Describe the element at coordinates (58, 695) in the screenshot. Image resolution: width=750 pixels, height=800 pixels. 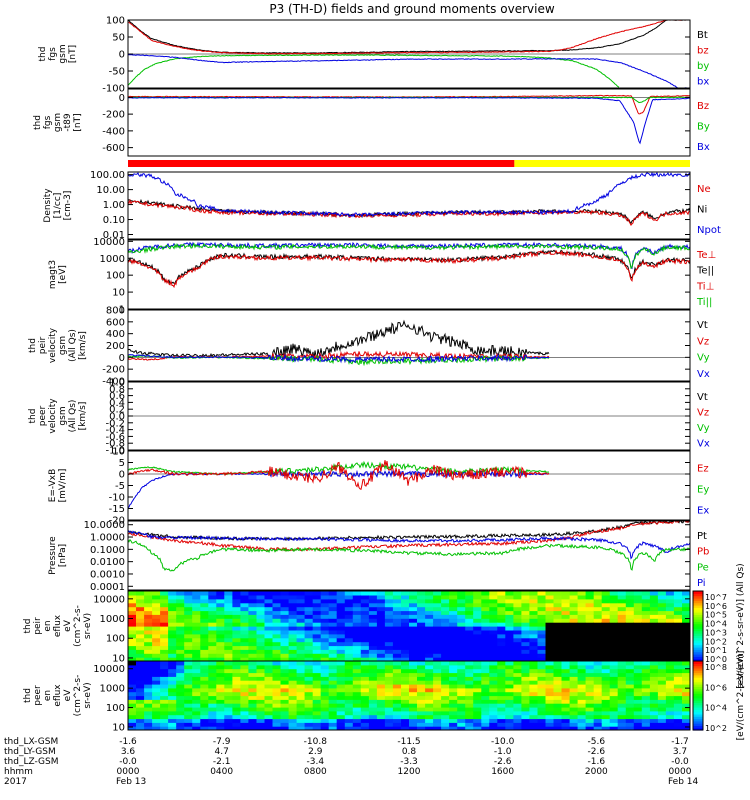
I see `y-axis-label: eflux` at that location.